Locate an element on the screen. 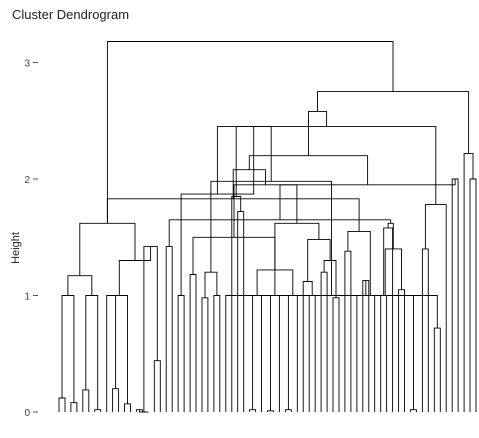 This screenshot has width=479, height=438. y-tick-label: 0 is located at coordinates (27, 413).